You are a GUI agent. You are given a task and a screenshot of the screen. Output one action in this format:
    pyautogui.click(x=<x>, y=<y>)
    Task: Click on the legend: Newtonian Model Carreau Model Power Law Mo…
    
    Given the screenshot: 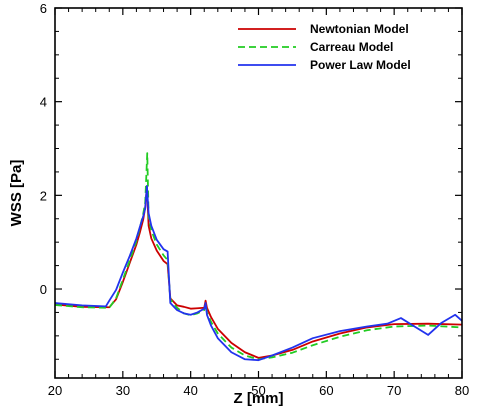 What is the action you would take?
    pyautogui.click(x=324, y=47)
    